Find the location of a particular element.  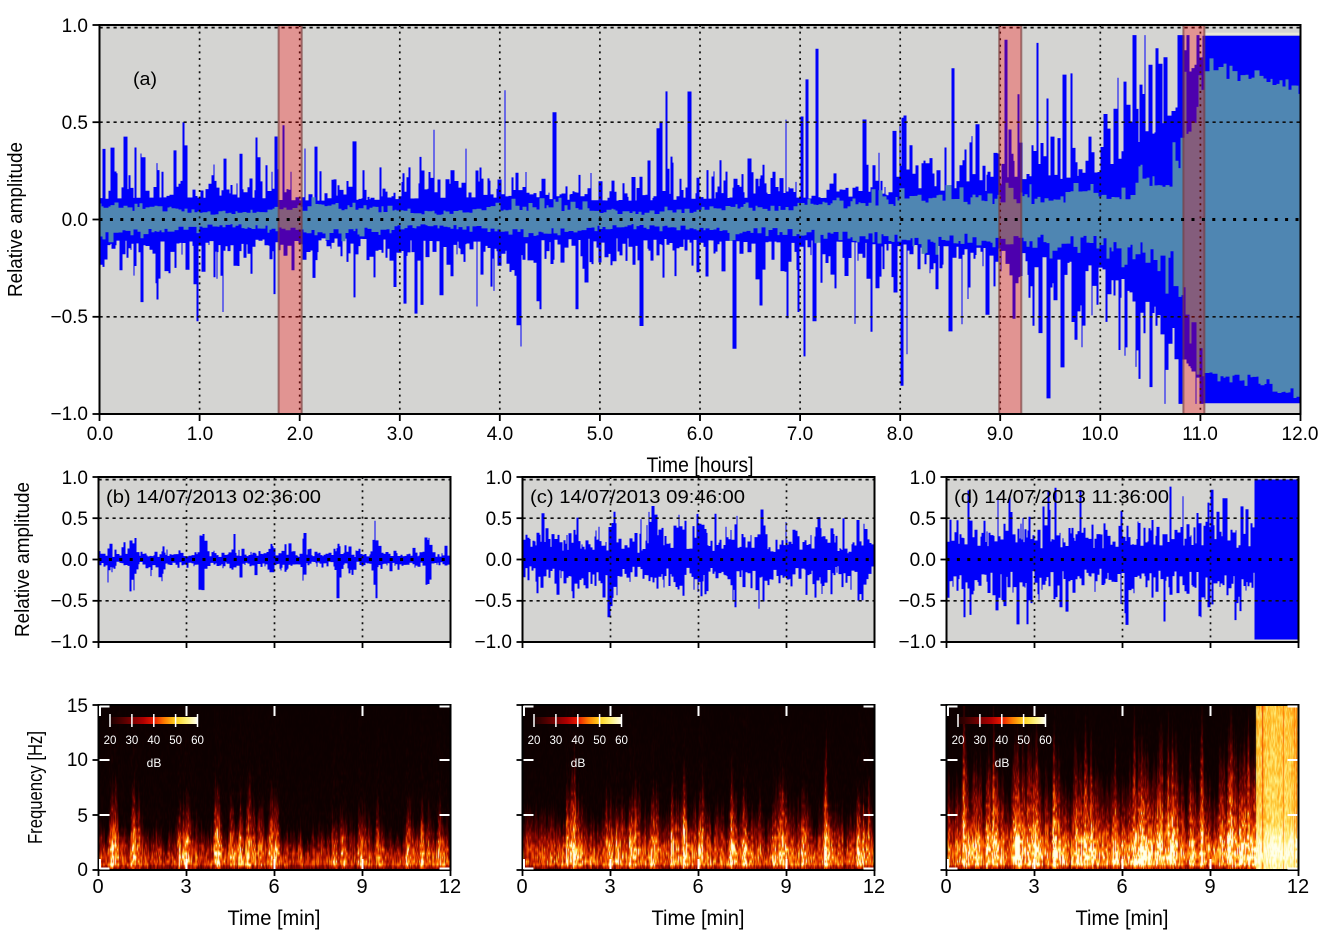

svg-text: Frequency [Hz] is located at coordinates (36, 787).